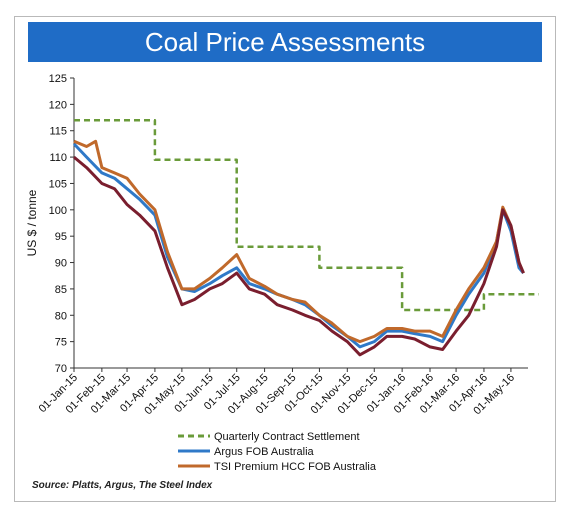 This screenshot has height=514, width=580. I want to click on y-tick-label: 70, so click(61, 369).